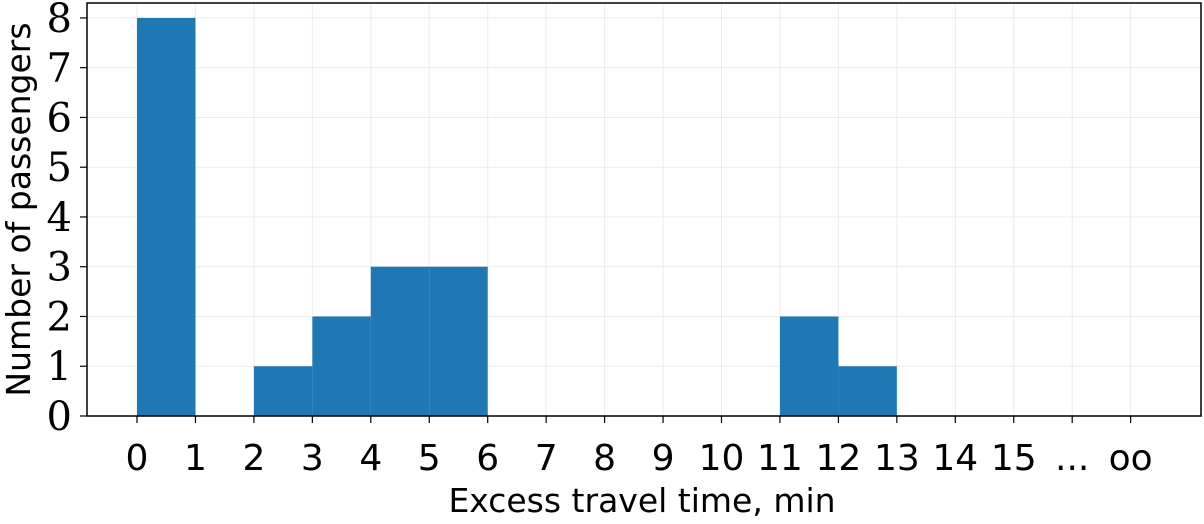 The image size is (1204, 524). Describe the element at coordinates (604, 458) in the screenshot. I see `x-tick-label: 8` at that location.